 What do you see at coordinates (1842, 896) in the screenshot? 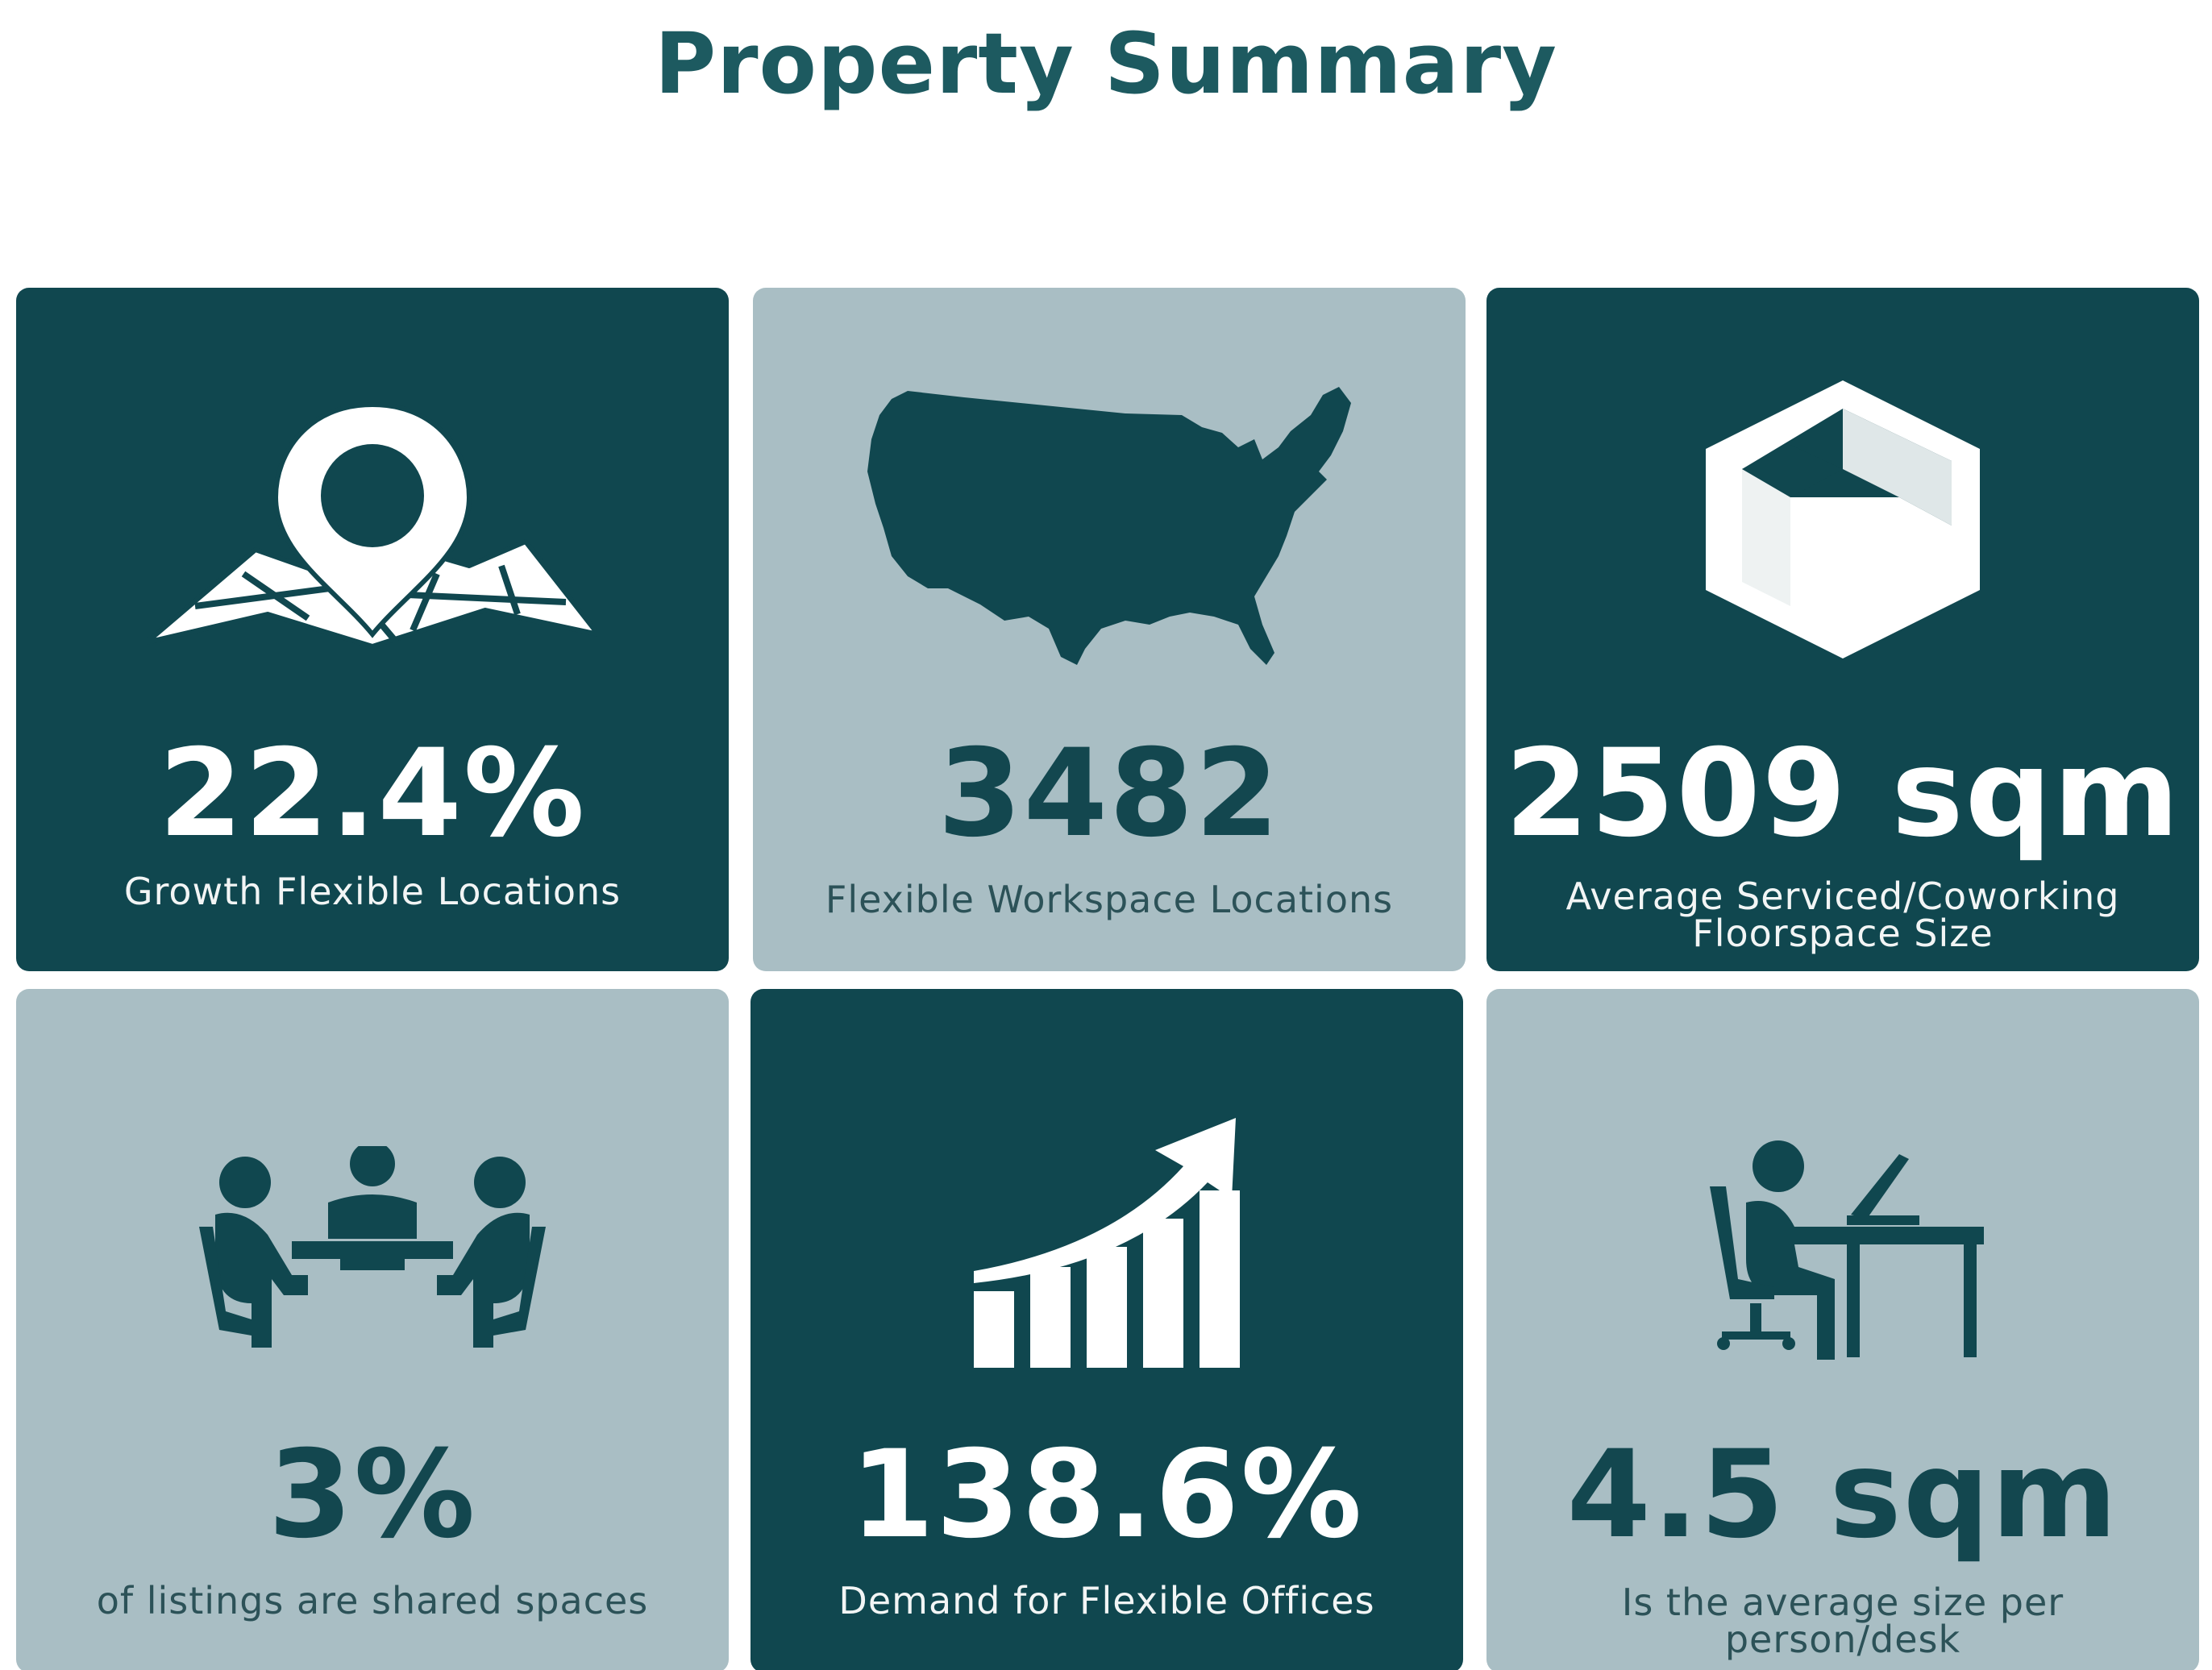
I see `stat-label-line-1: Average Serviced/Coworking` at bounding box center [1842, 896].